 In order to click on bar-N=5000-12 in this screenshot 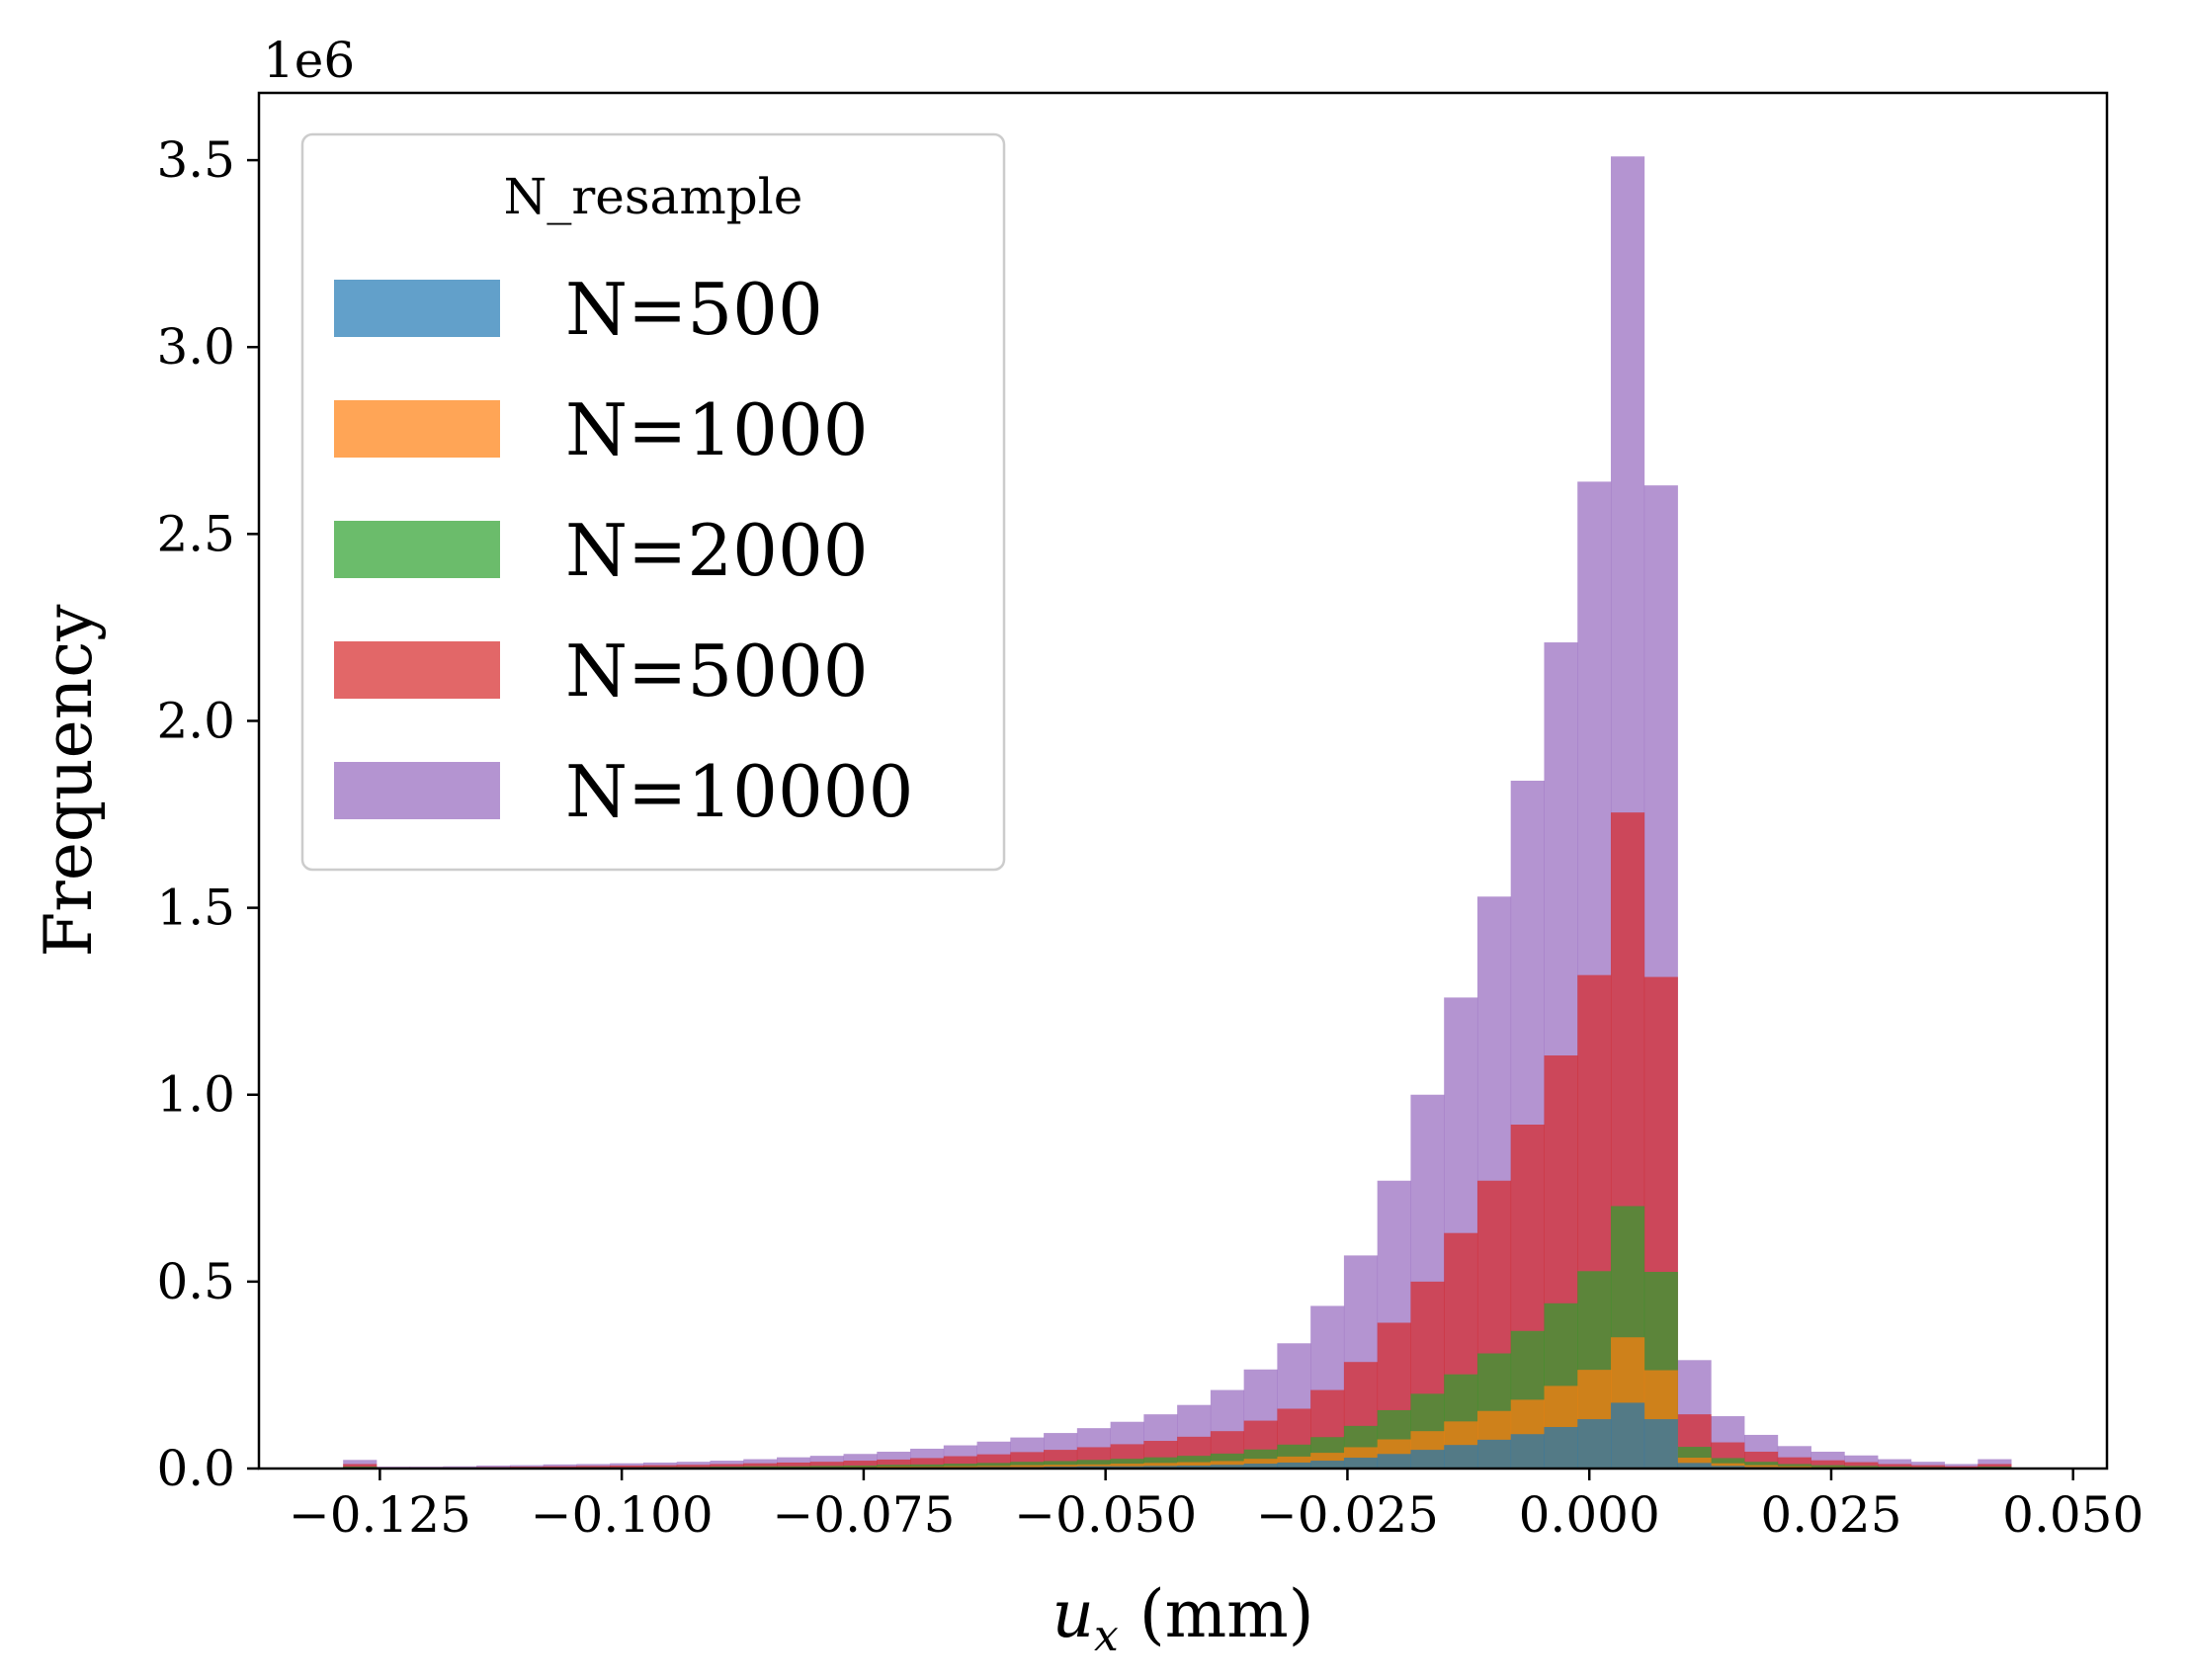, I will do `click(760, 1466)`.